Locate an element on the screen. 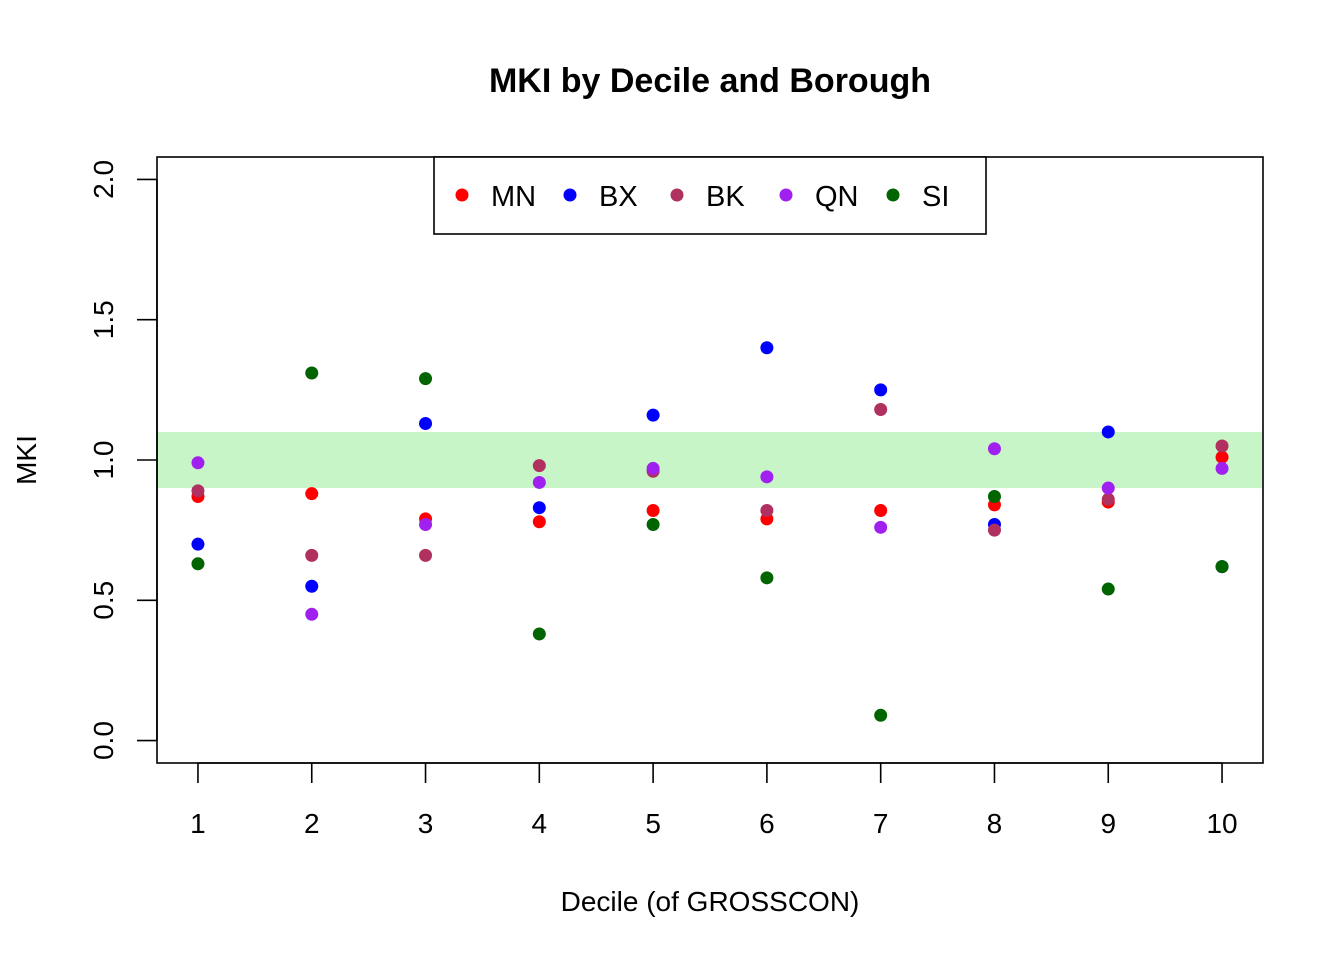 The image size is (1344, 960). legend-item-si: SI is located at coordinates (917, 197).